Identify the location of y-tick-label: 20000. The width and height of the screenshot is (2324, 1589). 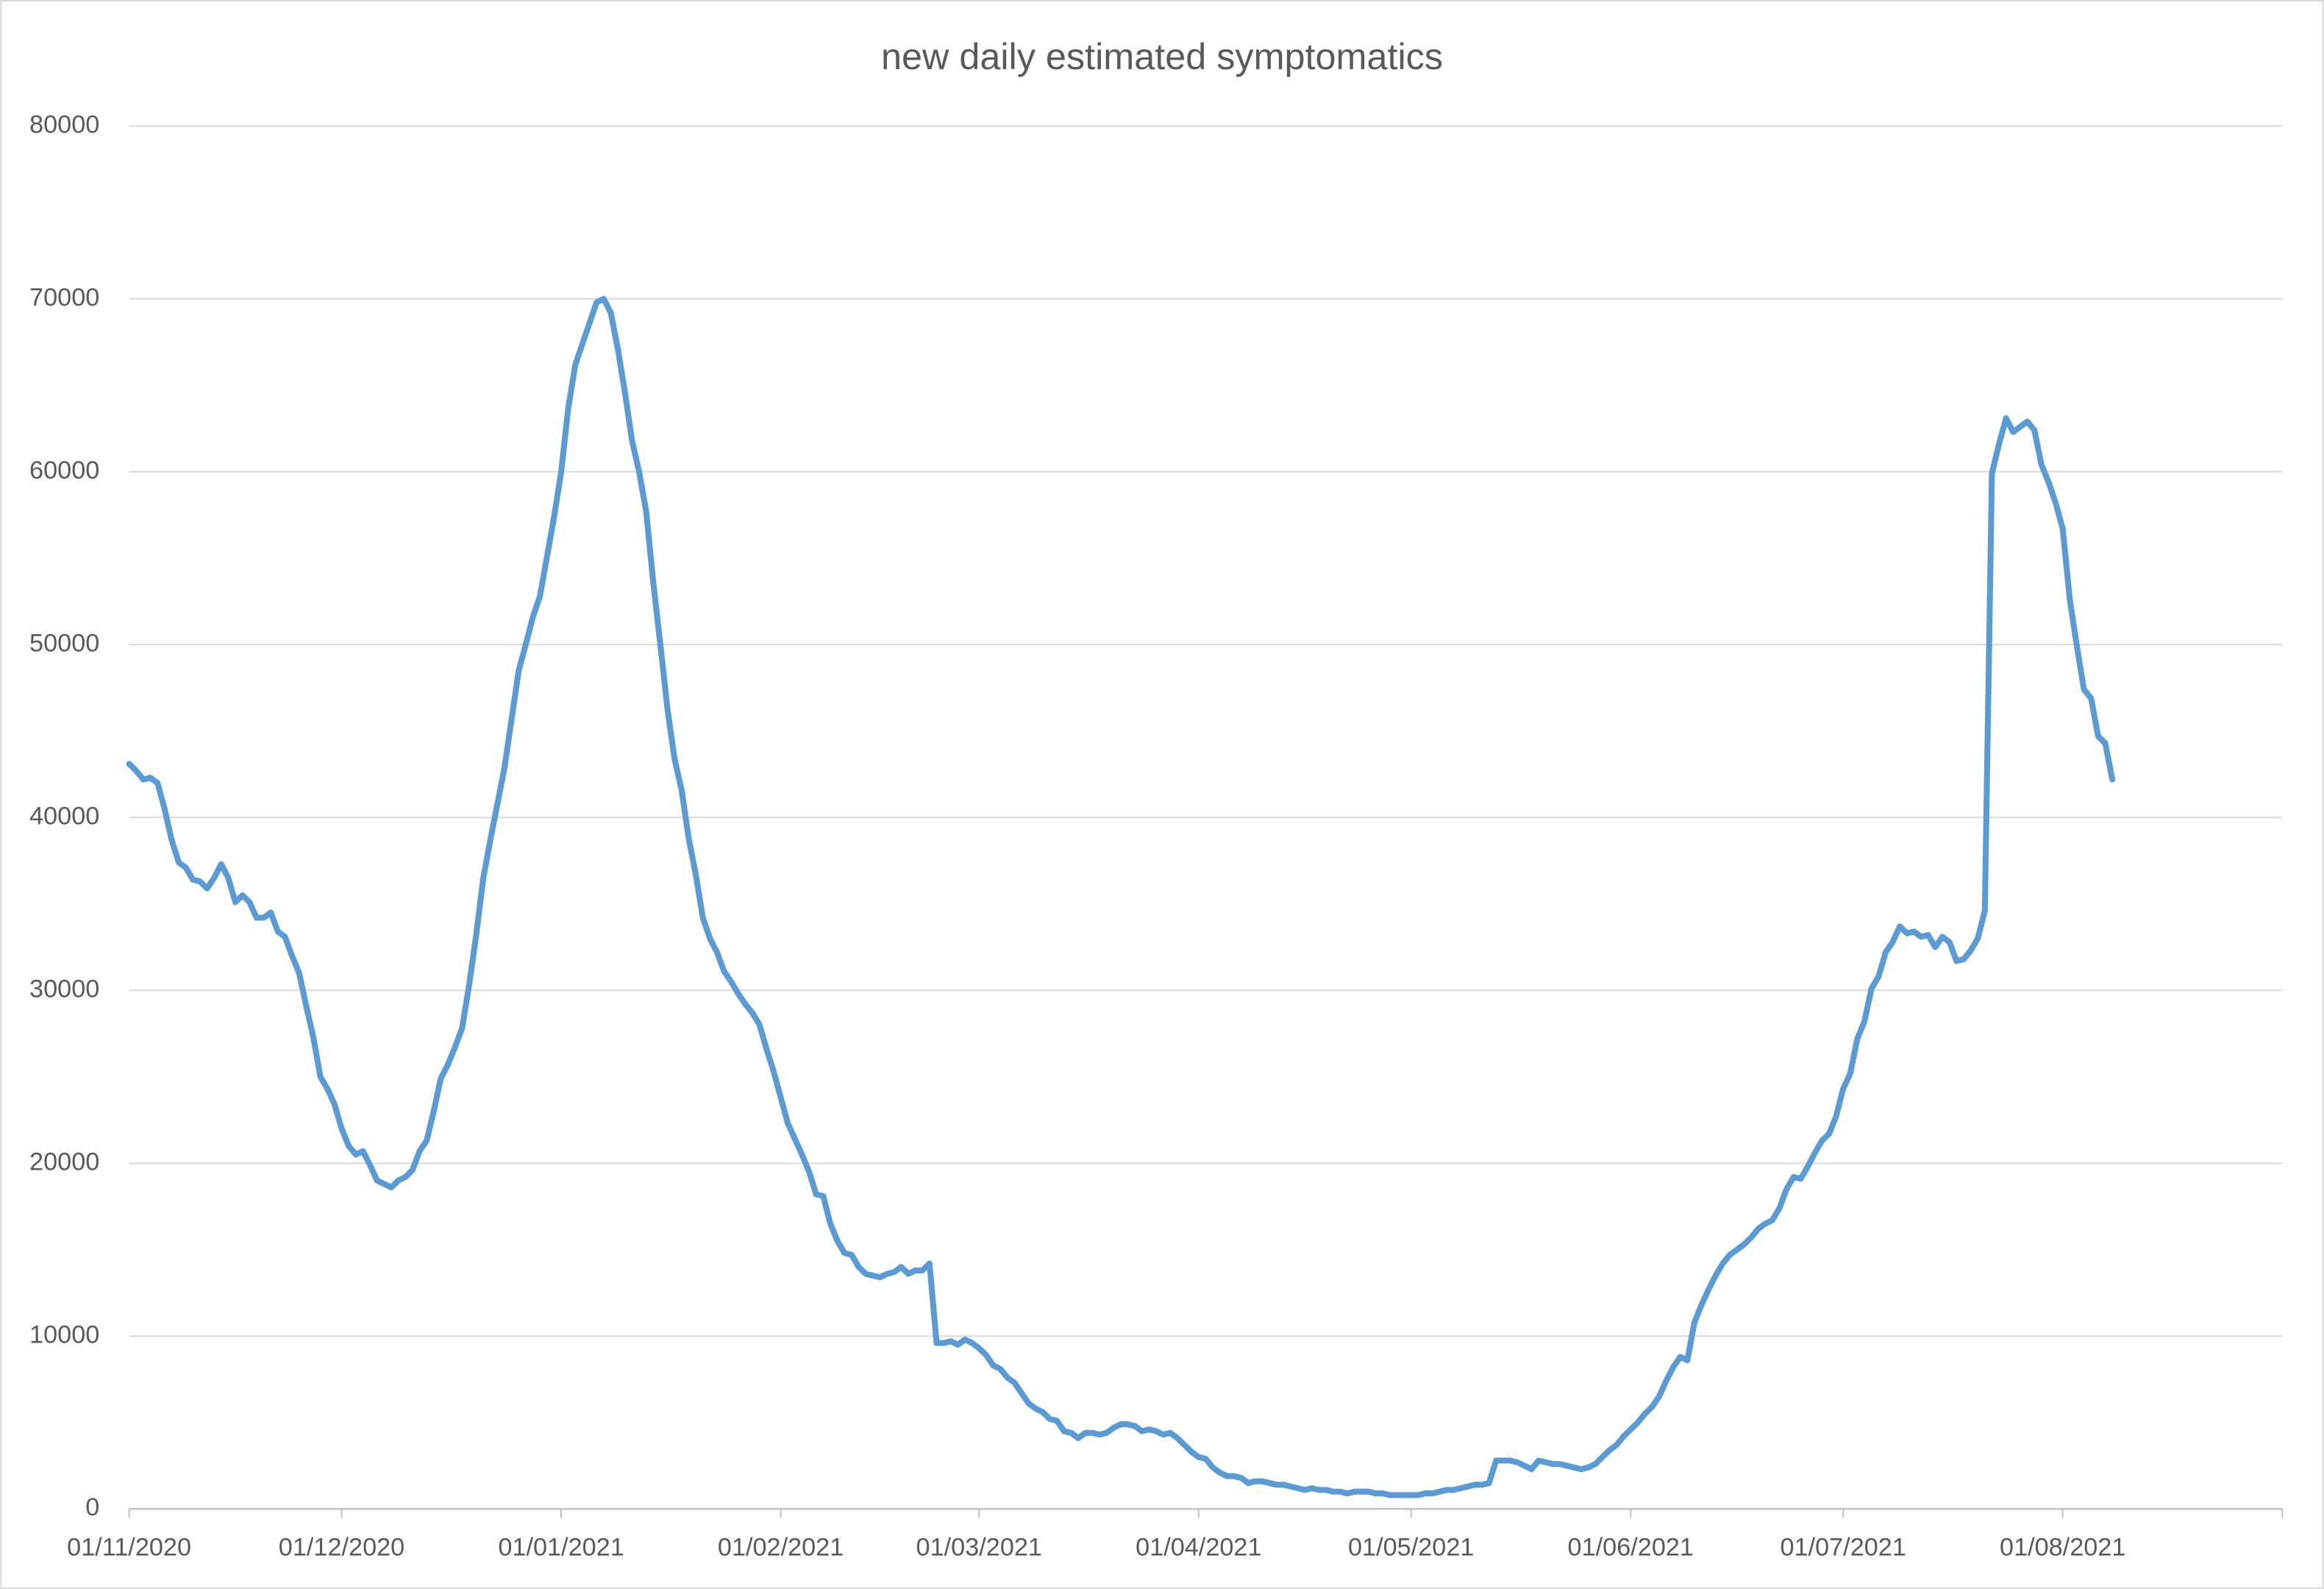
(64, 1162).